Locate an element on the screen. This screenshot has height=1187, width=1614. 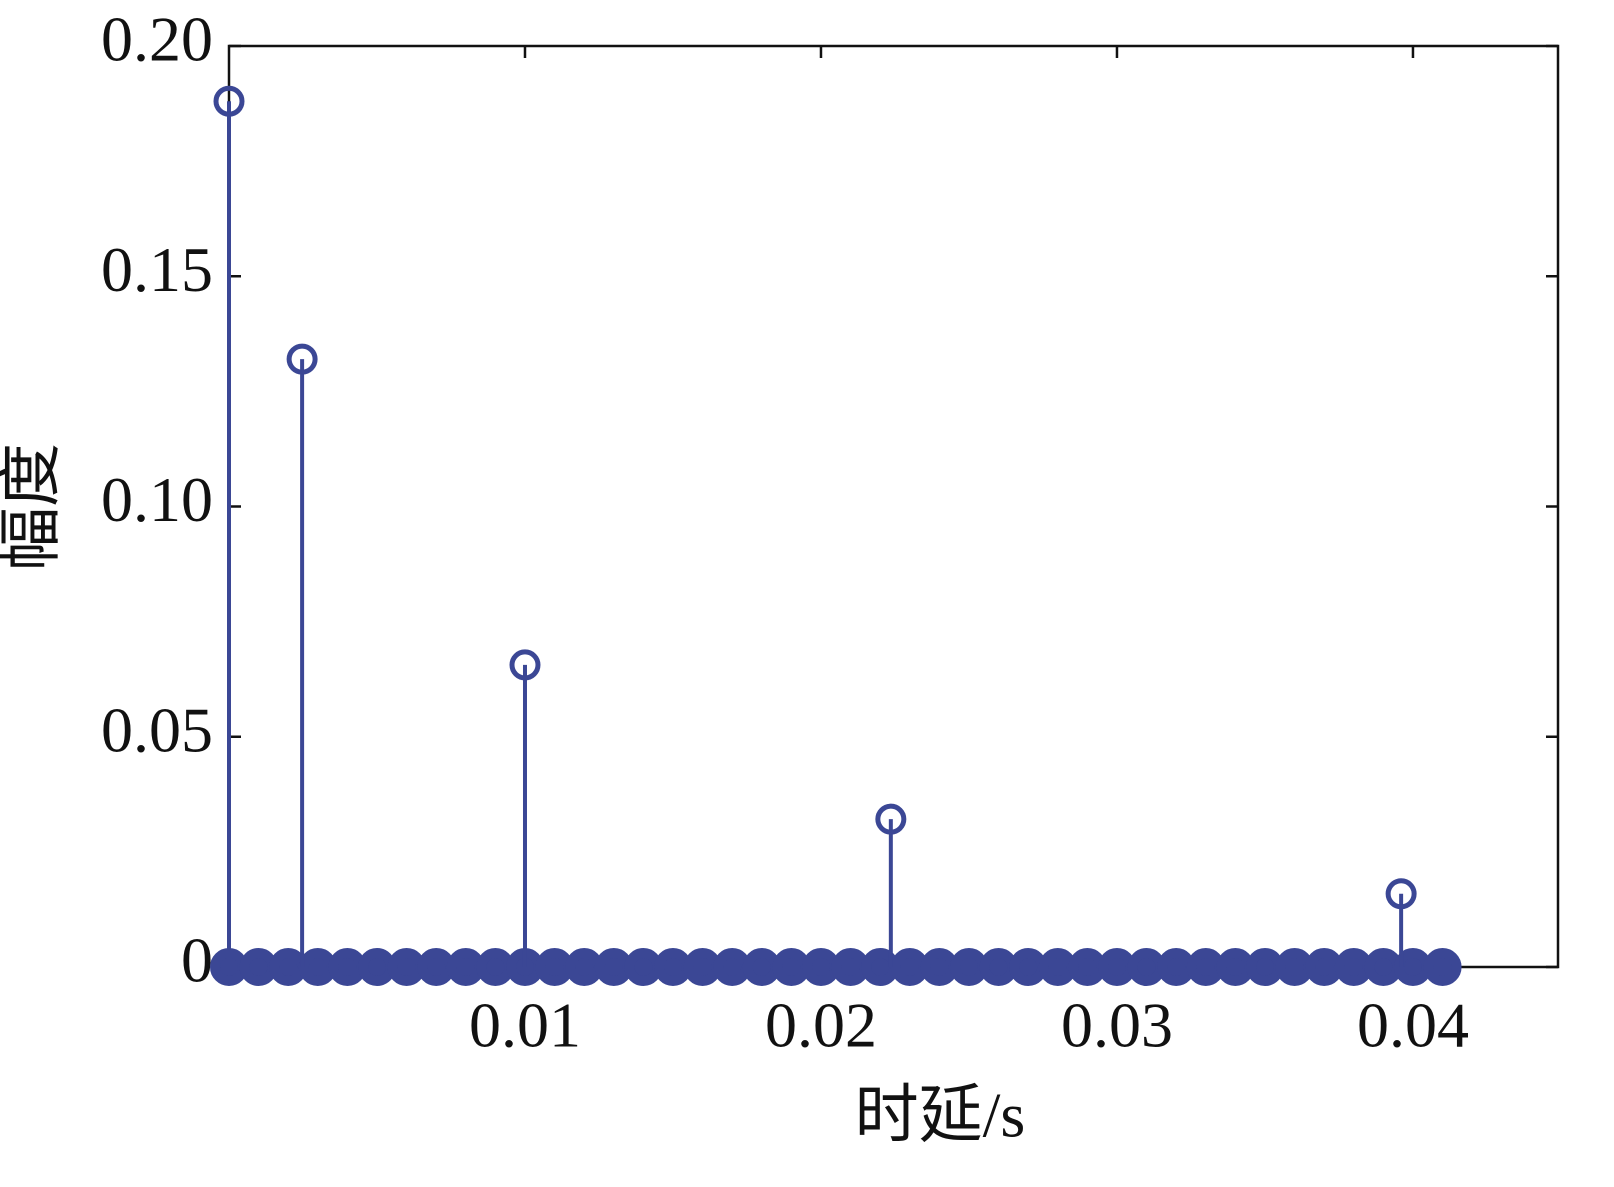
x-tick-label: 0.03 is located at coordinates (1117, 1025).